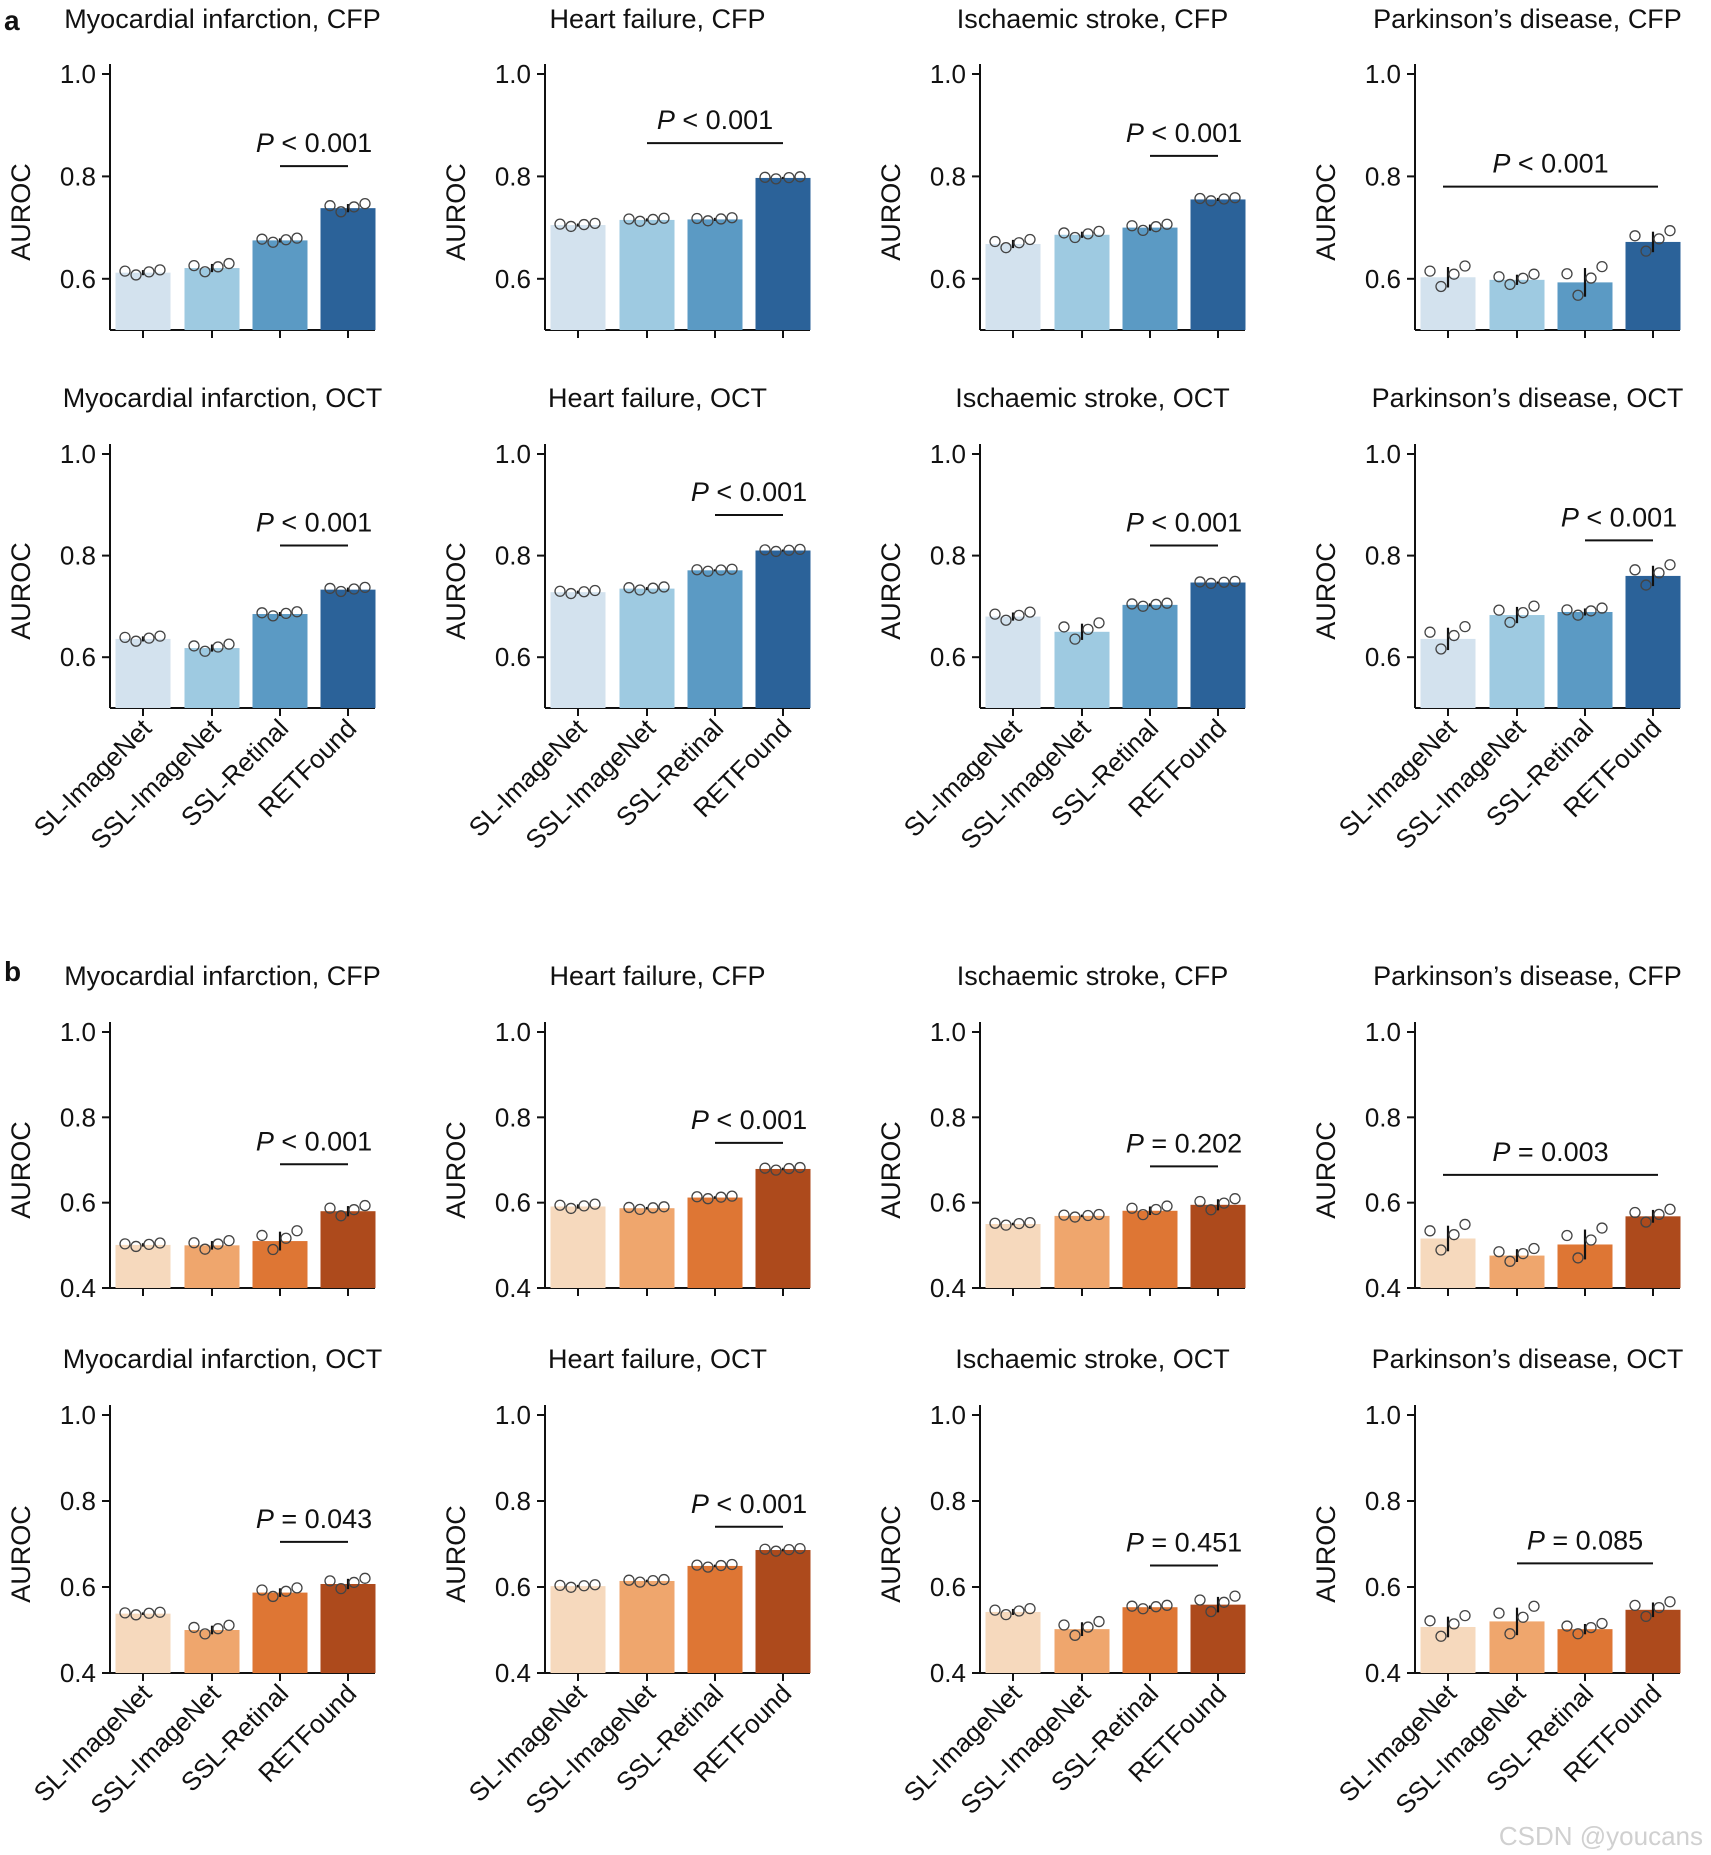 This screenshot has height=1855, width=1711. What do you see at coordinates (1585, 1540) in the screenshot?
I see `p-value-label: P = 0.085` at bounding box center [1585, 1540].